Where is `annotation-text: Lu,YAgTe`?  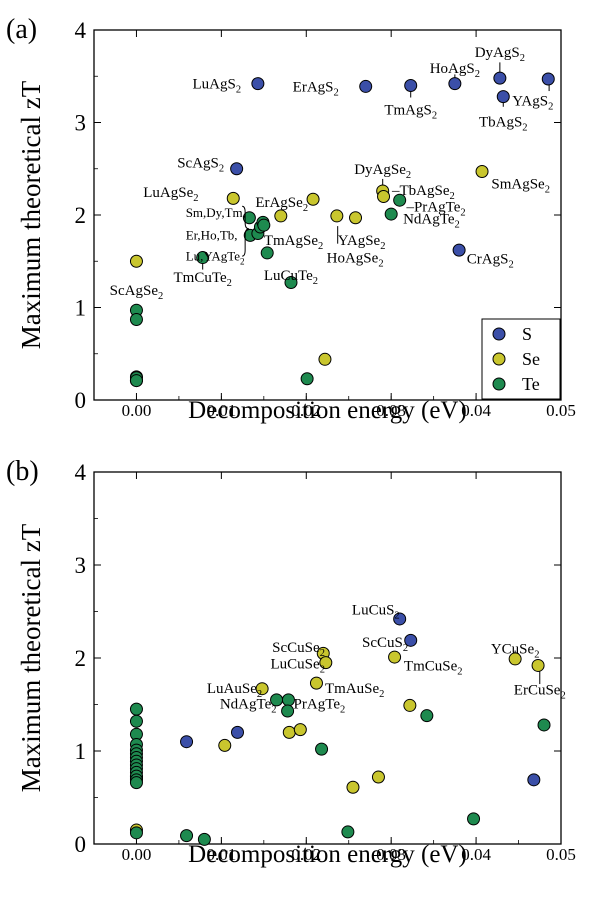
annotation-text: Lu,YAgTe is located at coordinates (213, 256).